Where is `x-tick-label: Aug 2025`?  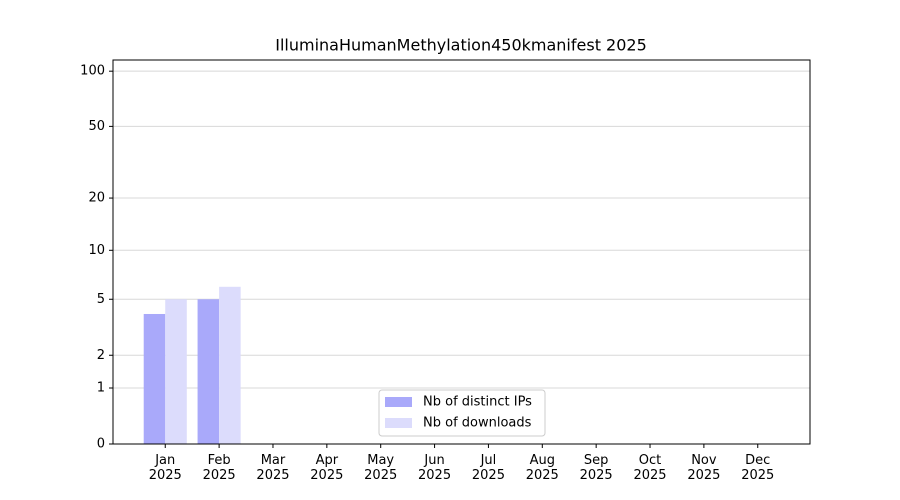
x-tick-label: Aug 2025 is located at coordinates (542, 468).